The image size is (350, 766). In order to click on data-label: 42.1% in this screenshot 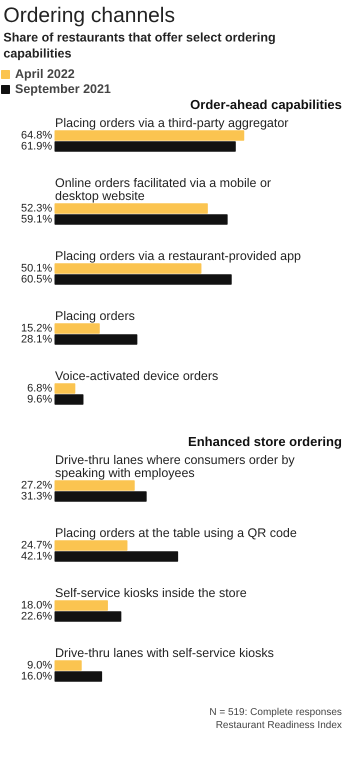, I will do `click(36, 556)`.